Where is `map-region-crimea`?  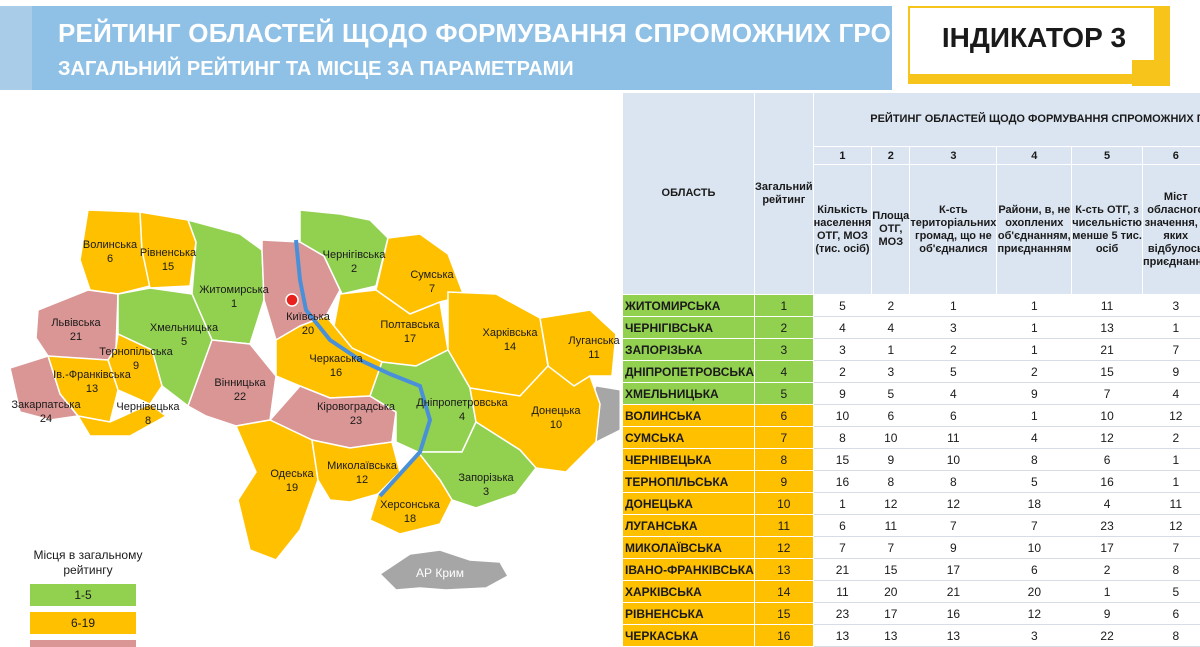
map-region-crimea is located at coordinates (444, 570).